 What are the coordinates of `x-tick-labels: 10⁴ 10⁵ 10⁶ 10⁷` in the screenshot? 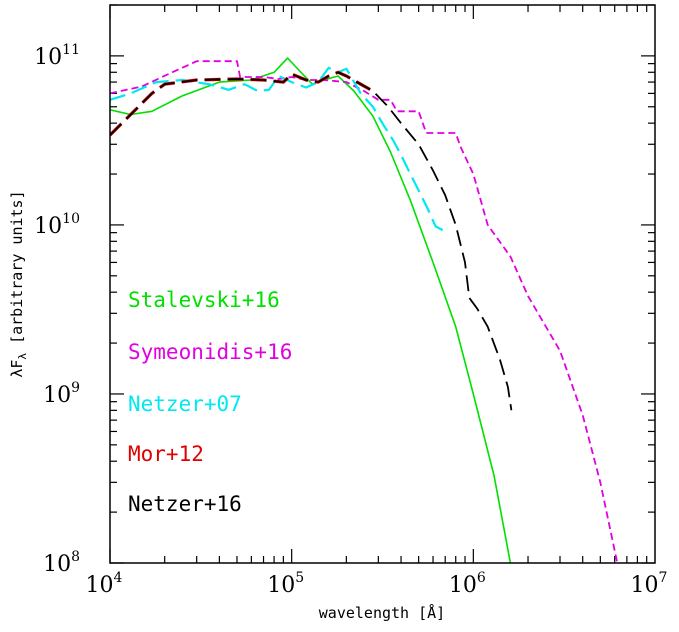 It's located at (377, 584).